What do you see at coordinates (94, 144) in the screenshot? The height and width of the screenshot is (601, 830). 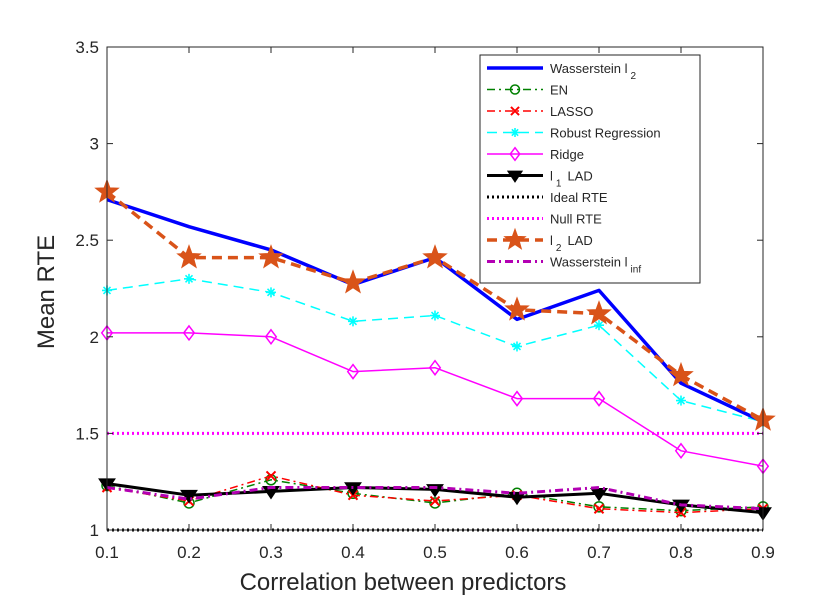 I see `y-tick-label: 3` at bounding box center [94, 144].